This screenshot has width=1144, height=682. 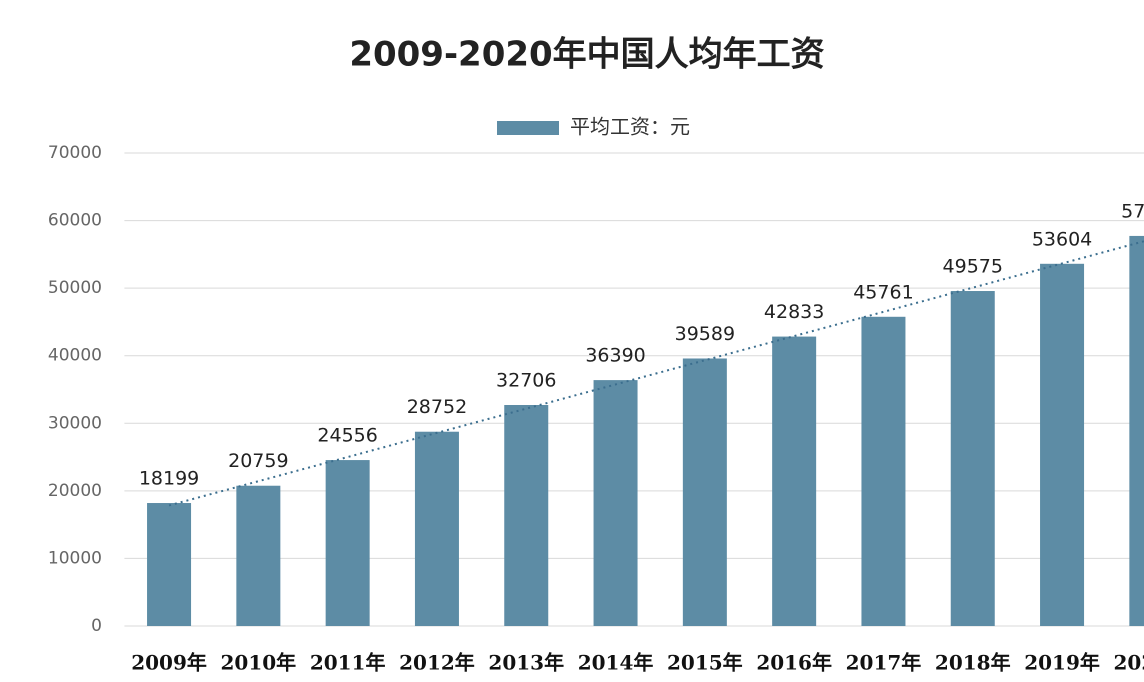 I want to click on data-label: 49575, so click(x=973, y=267).